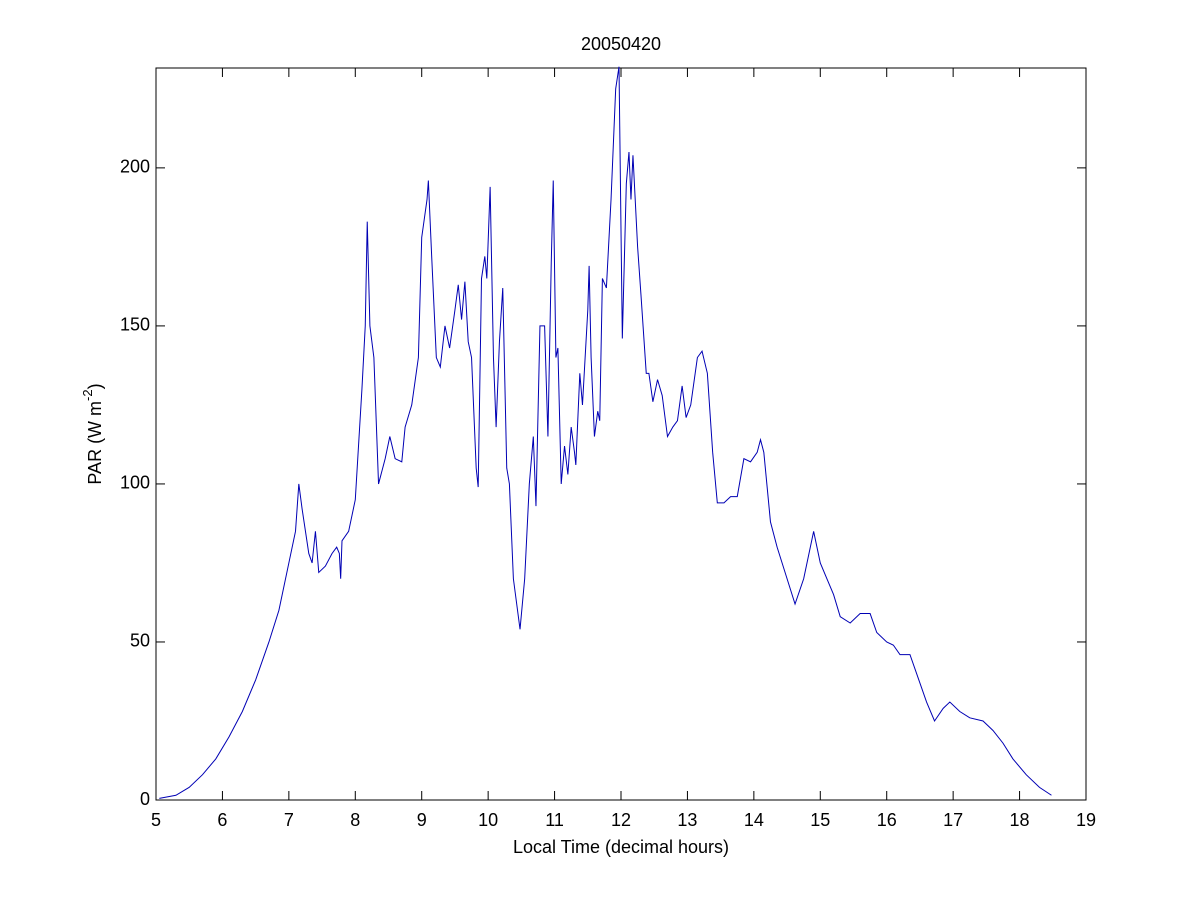  I want to click on x-tick-label: 11, so click(554, 820).